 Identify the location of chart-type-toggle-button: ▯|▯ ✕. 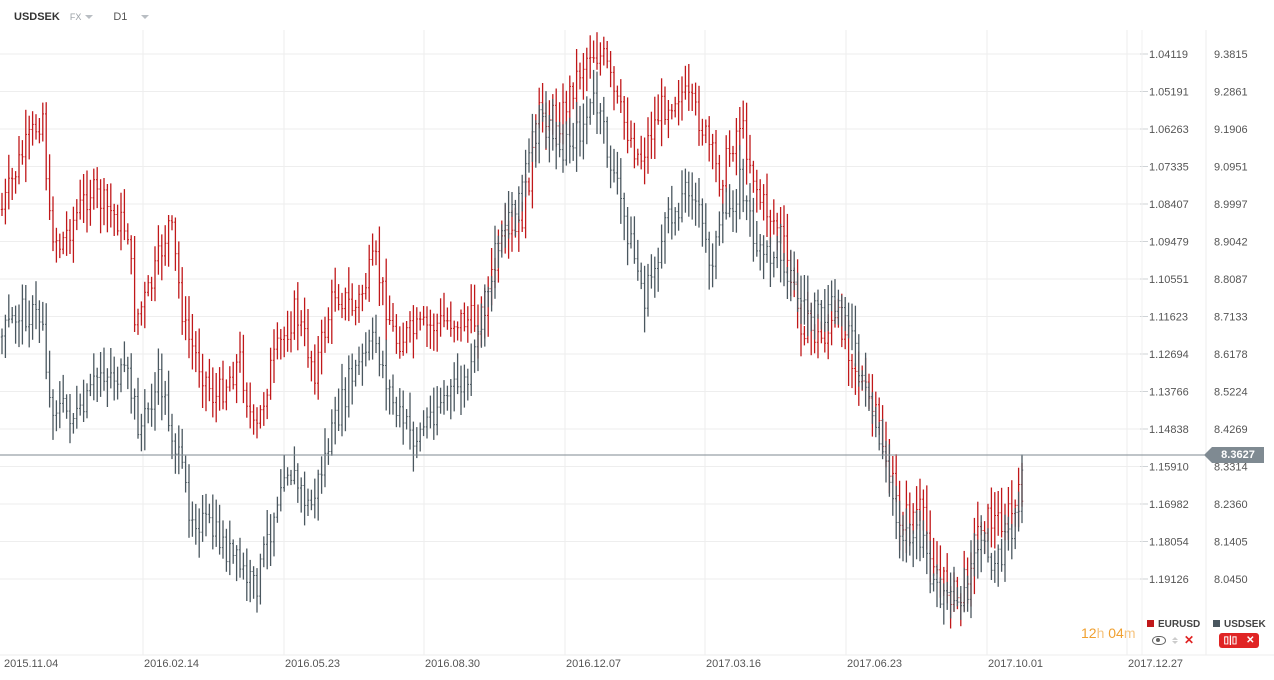
(1239, 640).